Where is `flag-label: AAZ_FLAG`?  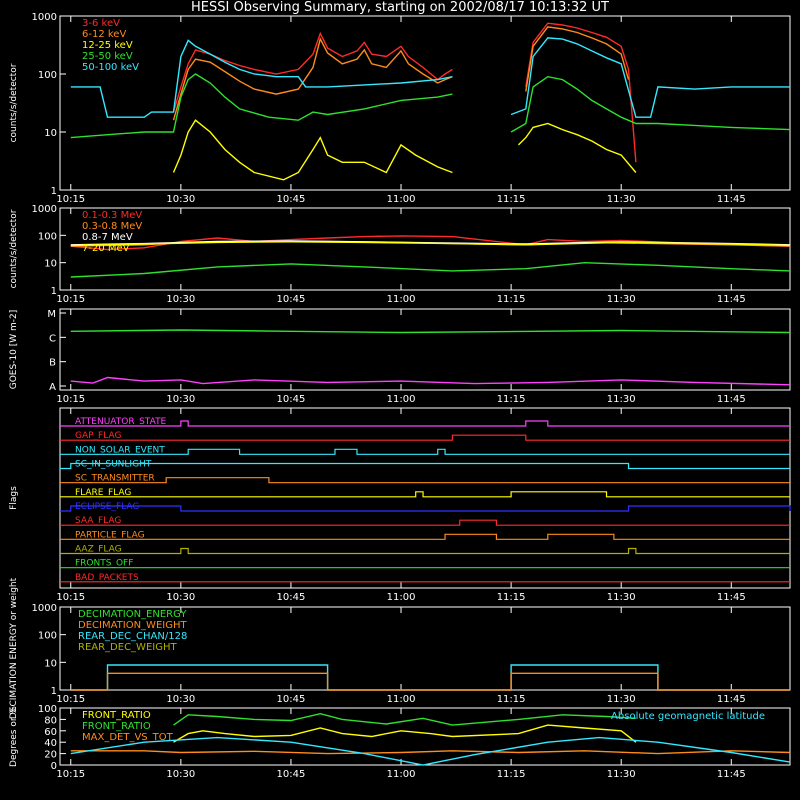
flag-label: AAZ_FLAG is located at coordinates (98, 550).